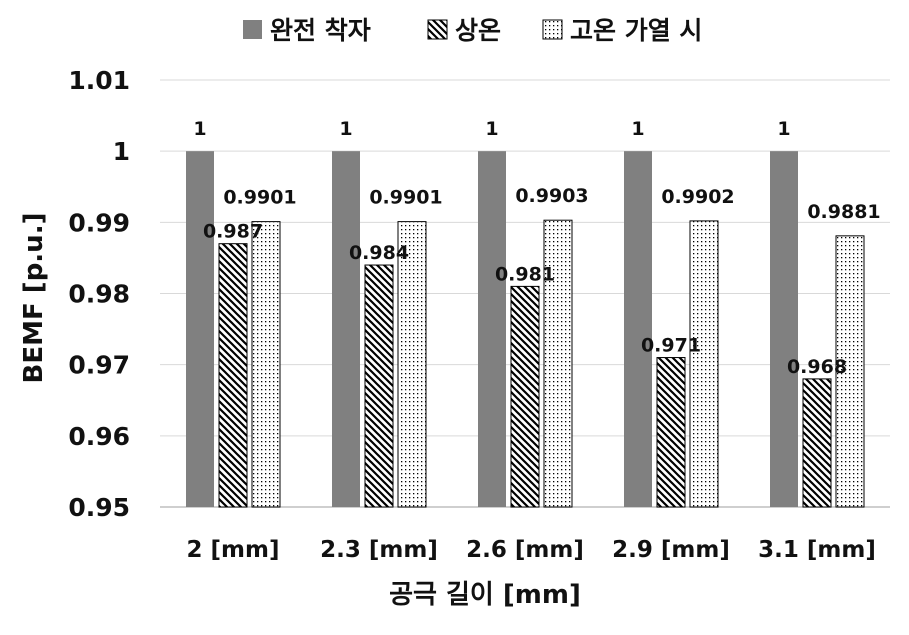 The width and height of the screenshot is (909, 635). What do you see at coordinates (99, 507) in the screenshot?
I see `y-tick-label: 0.95` at bounding box center [99, 507].